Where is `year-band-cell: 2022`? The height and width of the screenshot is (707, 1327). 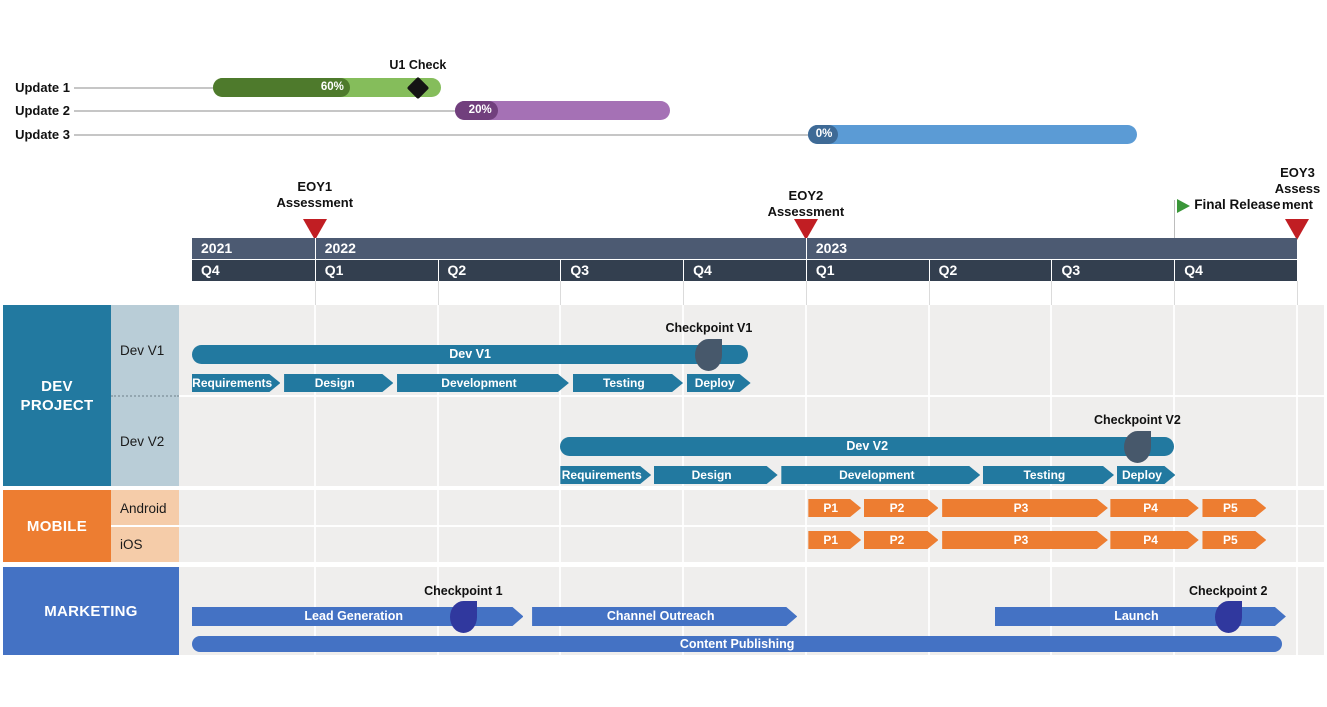 year-band-cell: 2022 is located at coordinates (560, 248).